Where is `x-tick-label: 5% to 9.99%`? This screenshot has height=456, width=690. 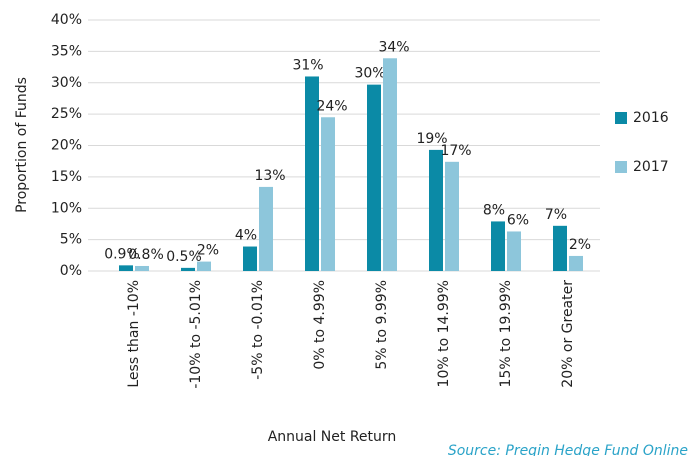 x-tick-label: 5% to 9.99% is located at coordinates (382, 325).